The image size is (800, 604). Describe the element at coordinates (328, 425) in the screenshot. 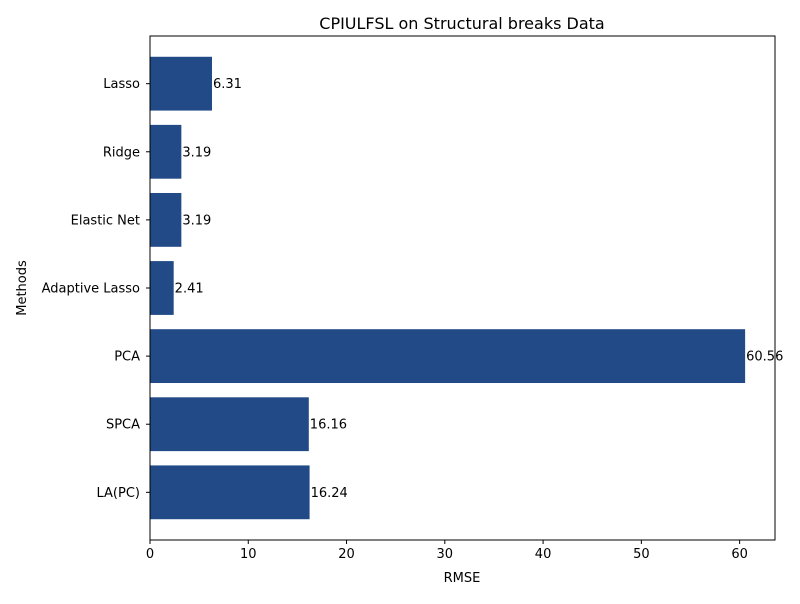

I see `data-label: 16.16` at that location.